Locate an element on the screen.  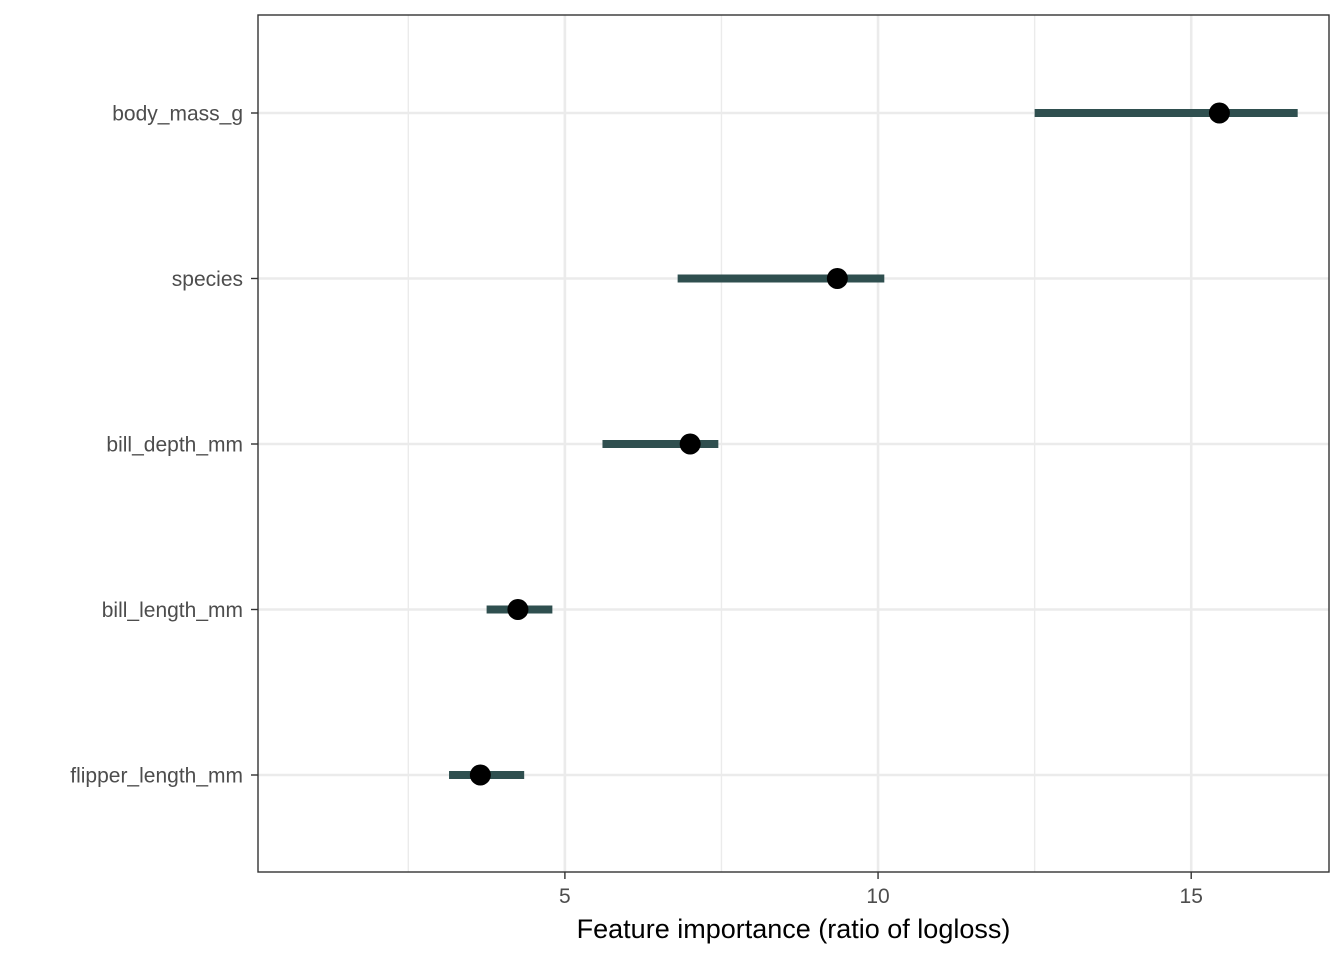
point-bill_length_mm is located at coordinates (518, 609).